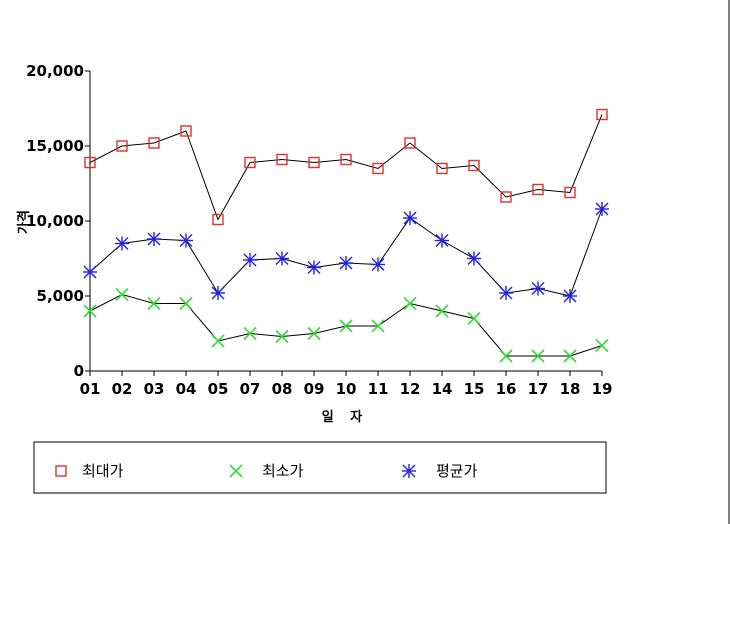 The height and width of the screenshot is (630, 730). What do you see at coordinates (314, 389) in the screenshot?
I see `x-tick-label: 09` at bounding box center [314, 389].